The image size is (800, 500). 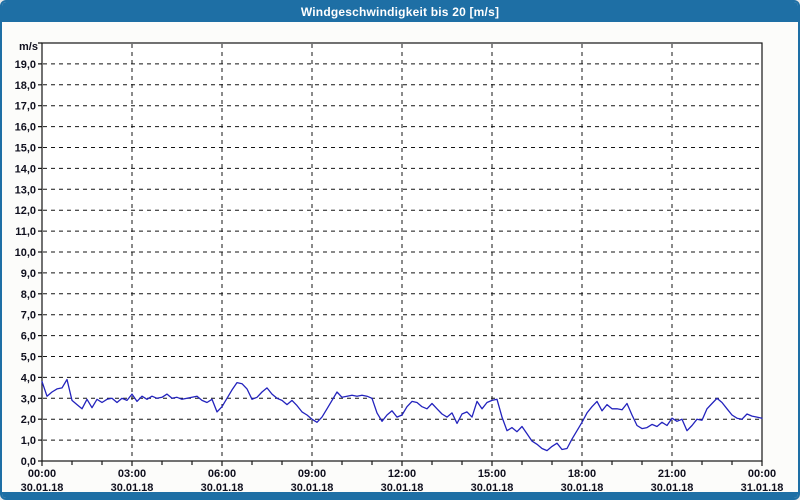 What do you see at coordinates (582, 474) in the screenshot?
I see `x-tick-time-label: 18:00` at bounding box center [582, 474].